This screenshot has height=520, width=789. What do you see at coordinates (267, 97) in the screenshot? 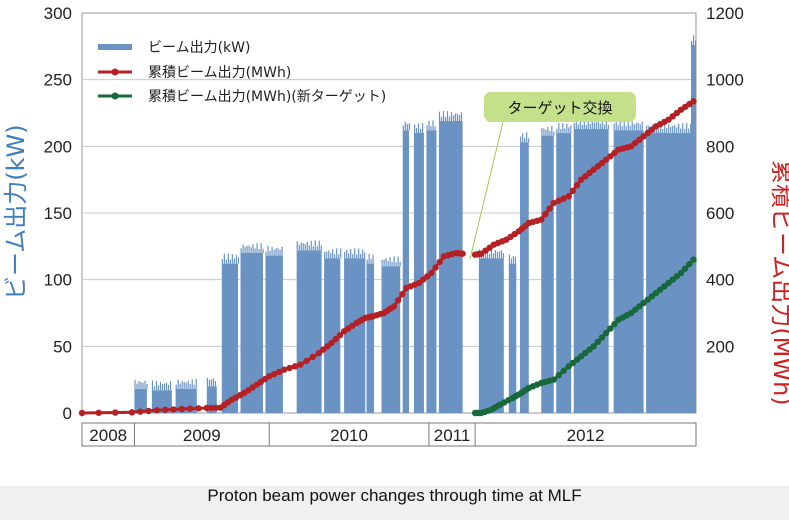
I see `legend-label-new-target: 累積ビーム出力(MWh)(新ターゲット)` at bounding box center [267, 97].